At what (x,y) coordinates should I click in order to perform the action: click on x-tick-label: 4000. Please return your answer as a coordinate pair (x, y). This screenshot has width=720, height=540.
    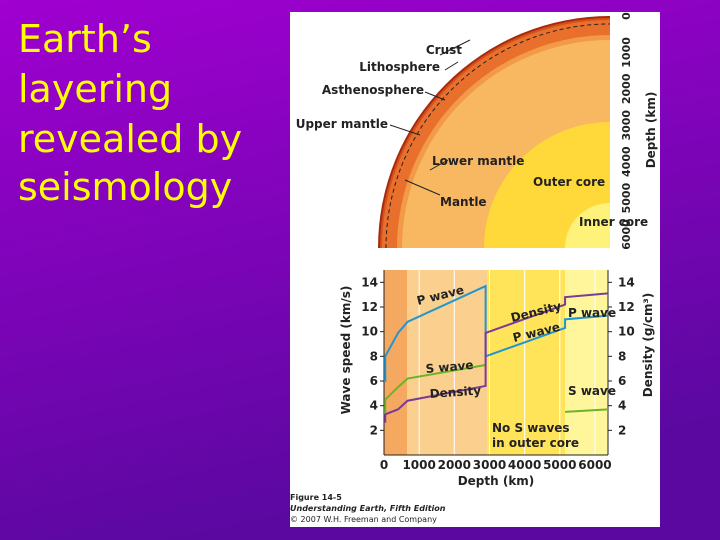
    Looking at the image, I should click on (524, 465).